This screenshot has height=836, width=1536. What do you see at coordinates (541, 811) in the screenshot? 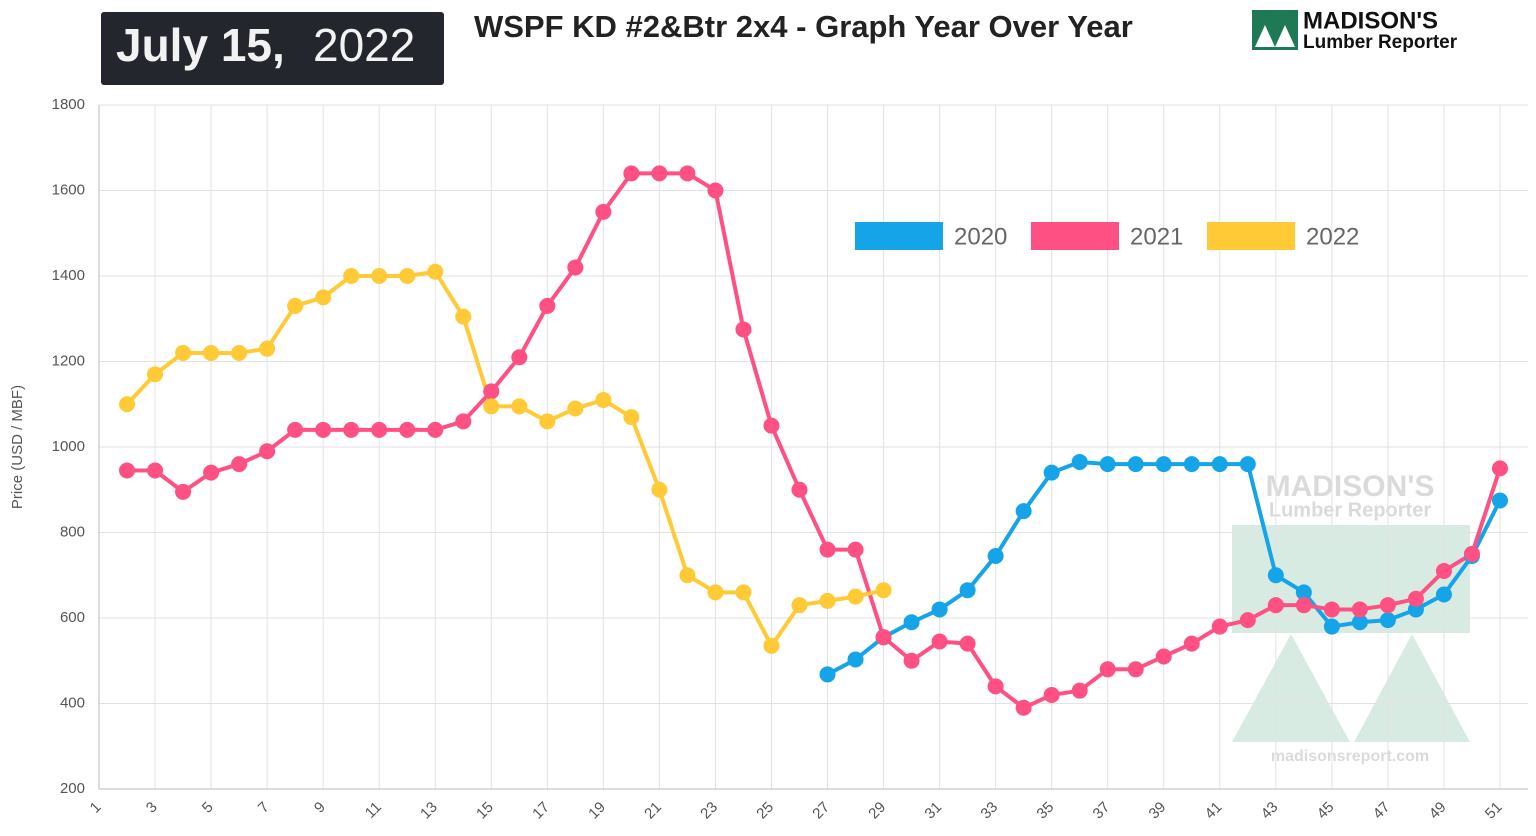
I see `x-tick-label: 17` at bounding box center [541, 811].